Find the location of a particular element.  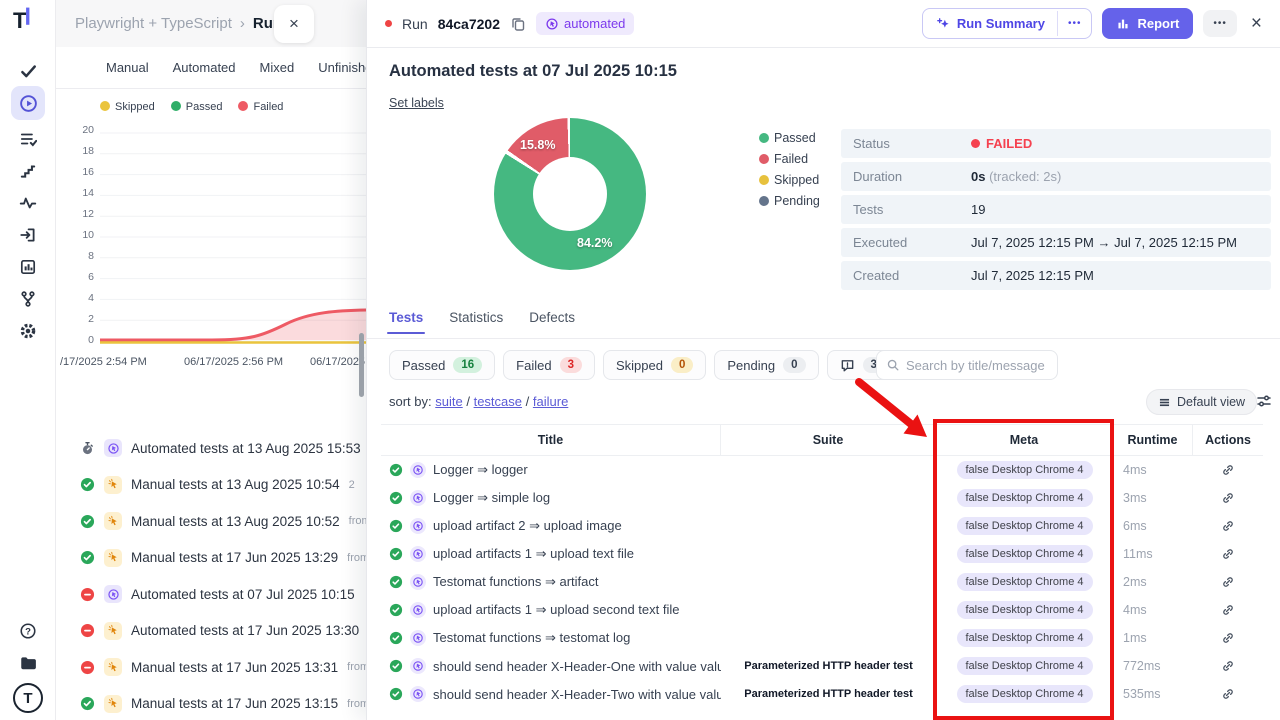

close-run-detail-button: × is located at coordinates (1256, 23).